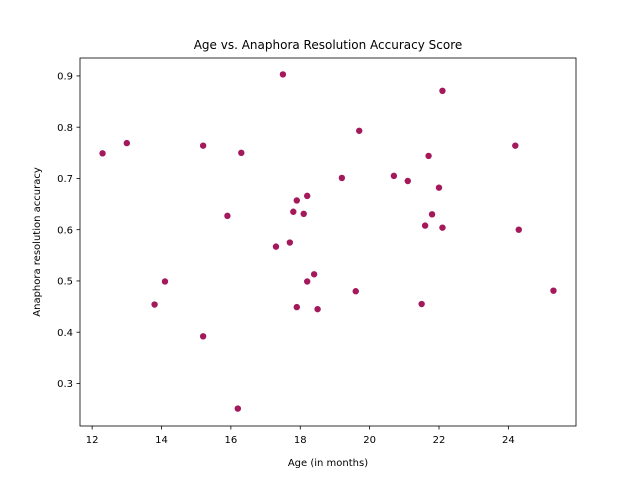  What do you see at coordinates (231, 440) in the screenshot?
I see `x-tick-label: 16` at bounding box center [231, 440].